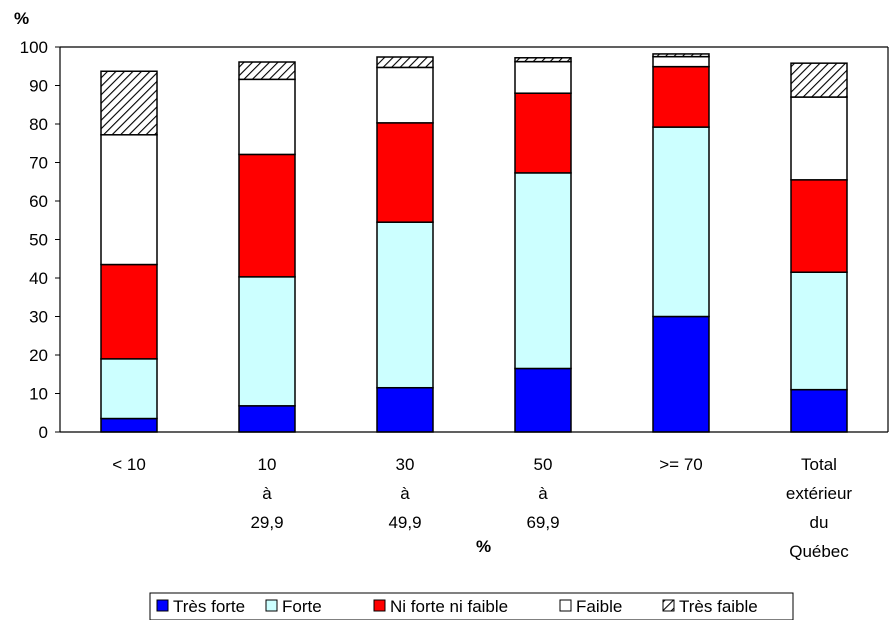  What do you see at coordinates (449, 606) in the screenshot?
I see `legend-label: Ni forte ni faible` at bounding box center [449, 606].